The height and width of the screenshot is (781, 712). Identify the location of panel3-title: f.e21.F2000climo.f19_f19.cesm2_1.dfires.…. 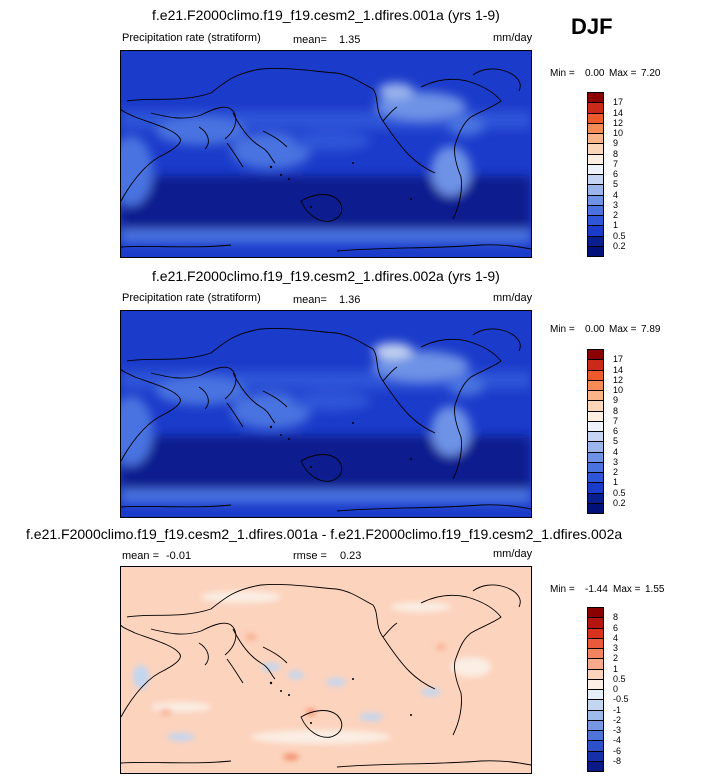
(324, 534).